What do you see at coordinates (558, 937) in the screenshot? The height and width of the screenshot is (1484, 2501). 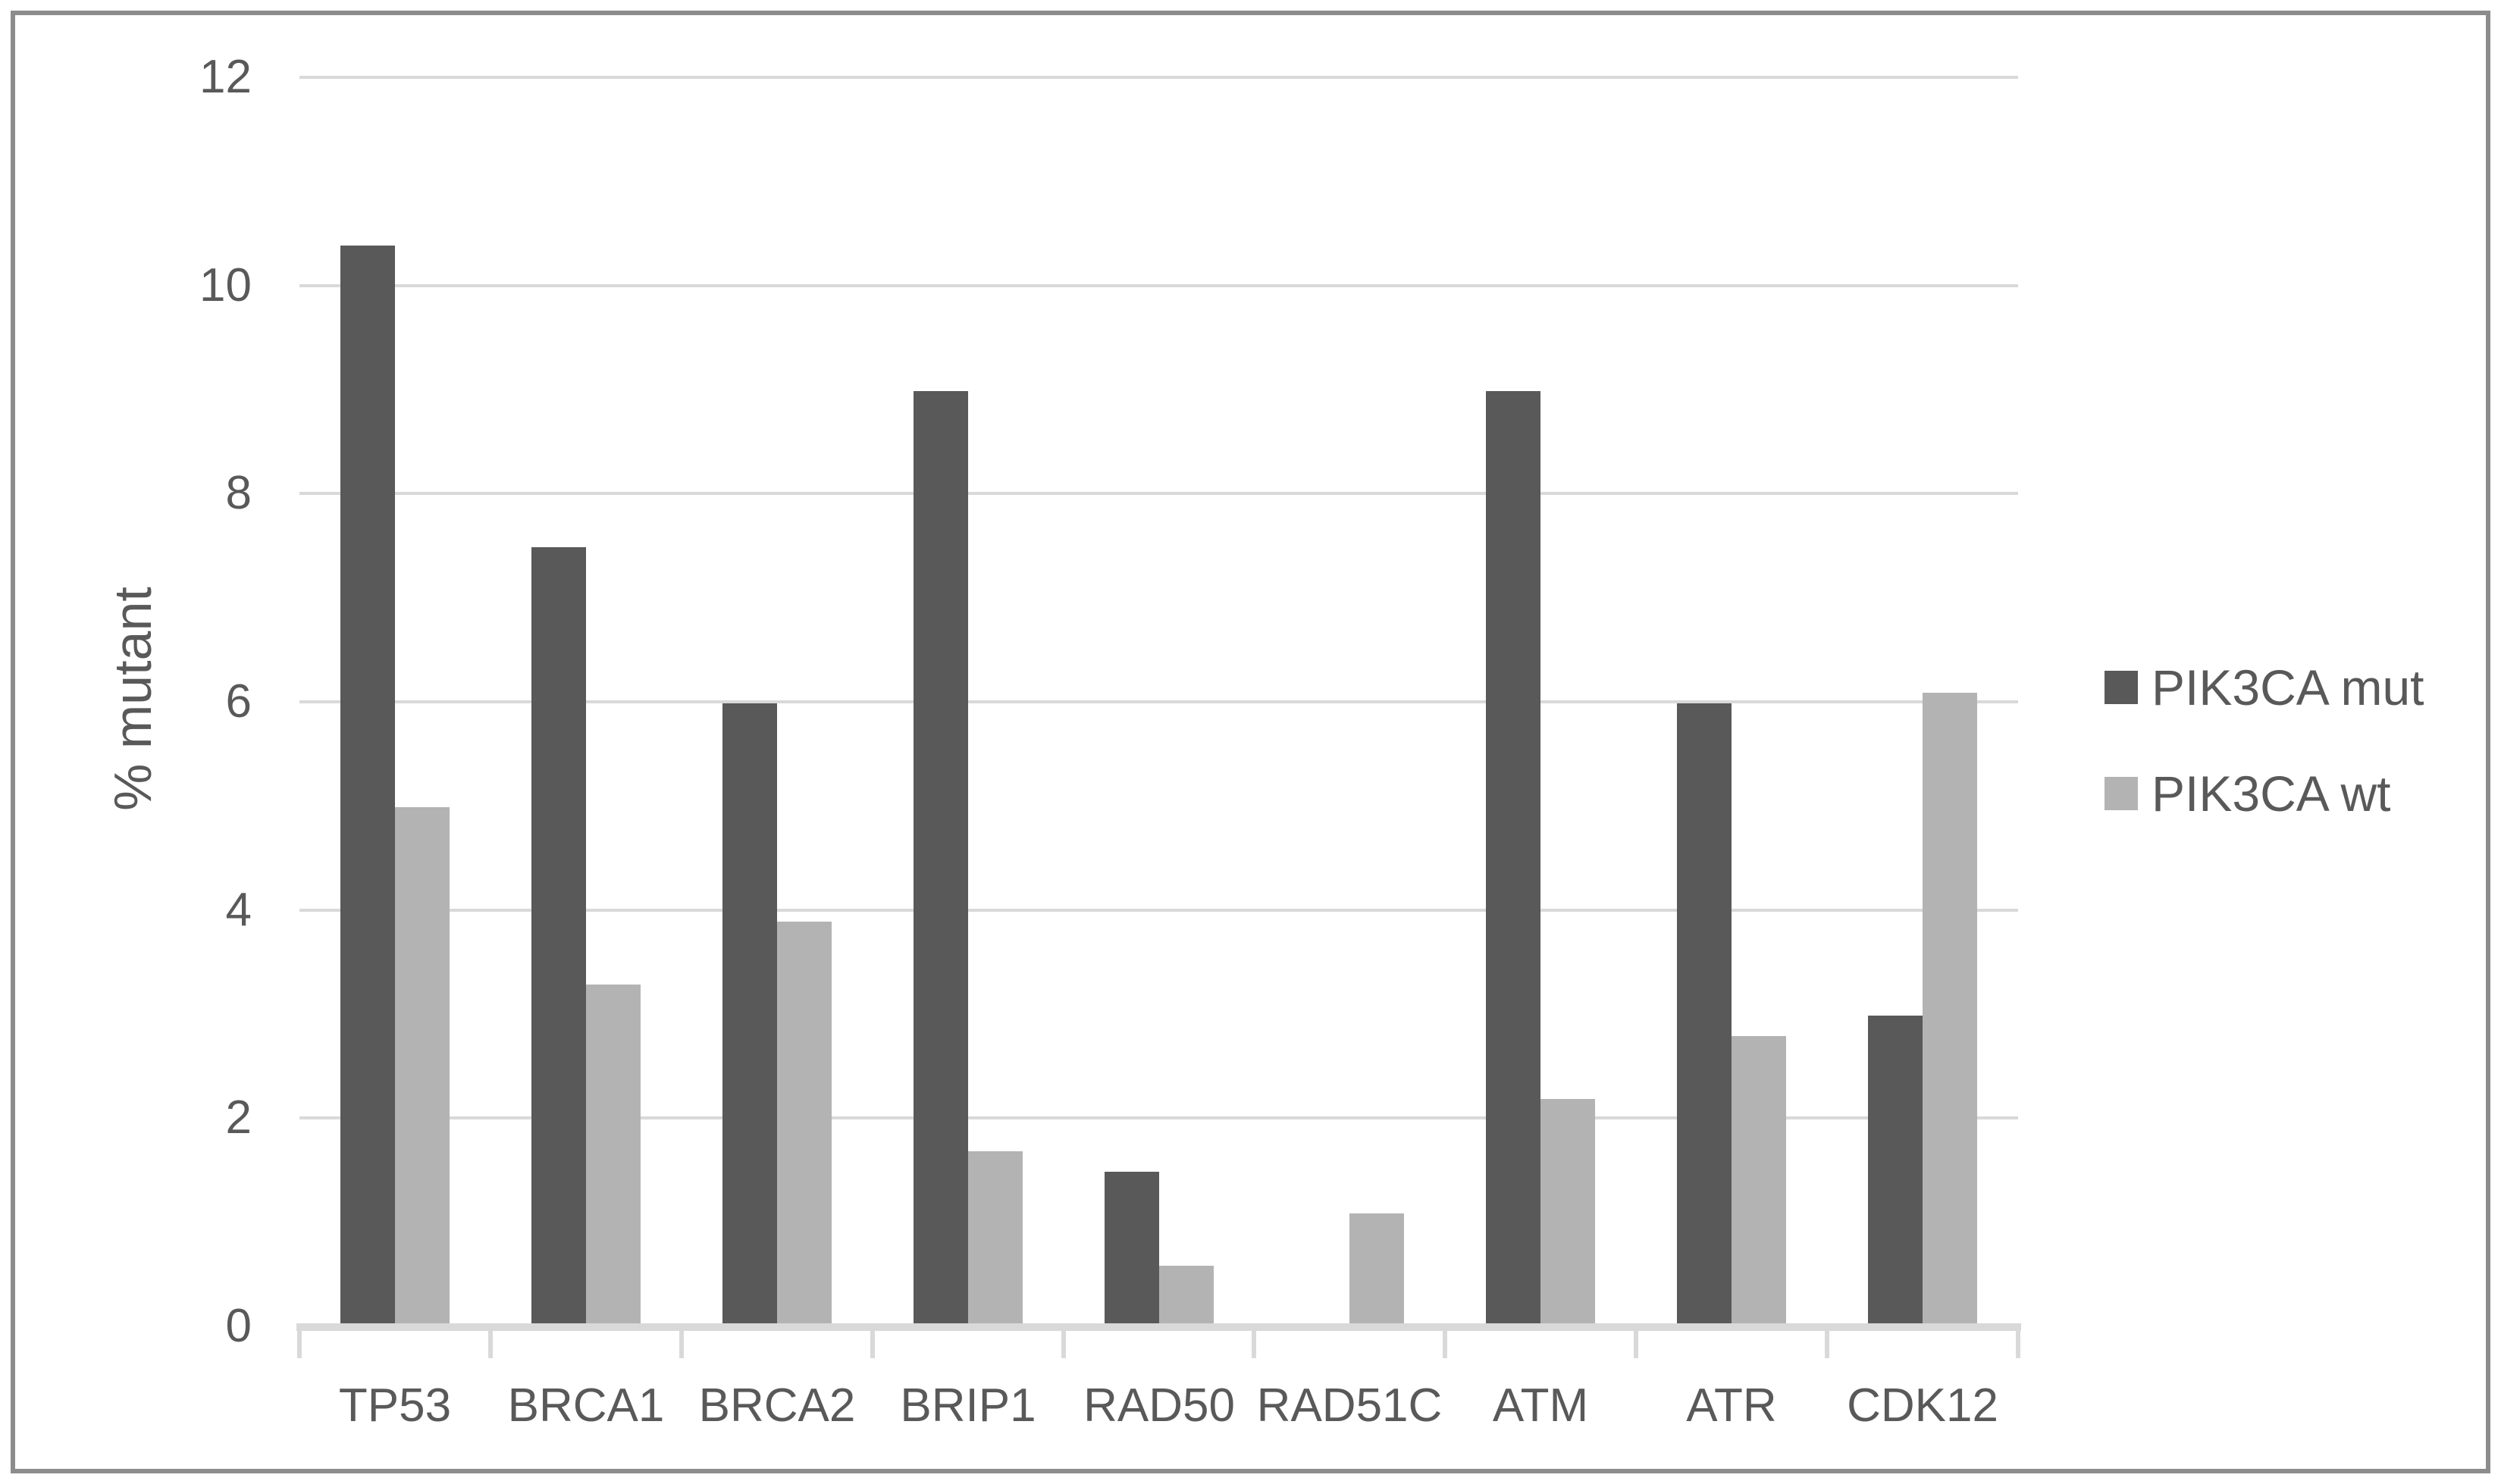 I see `bar-BRCA1-mut` at bounding box center [558, 937].